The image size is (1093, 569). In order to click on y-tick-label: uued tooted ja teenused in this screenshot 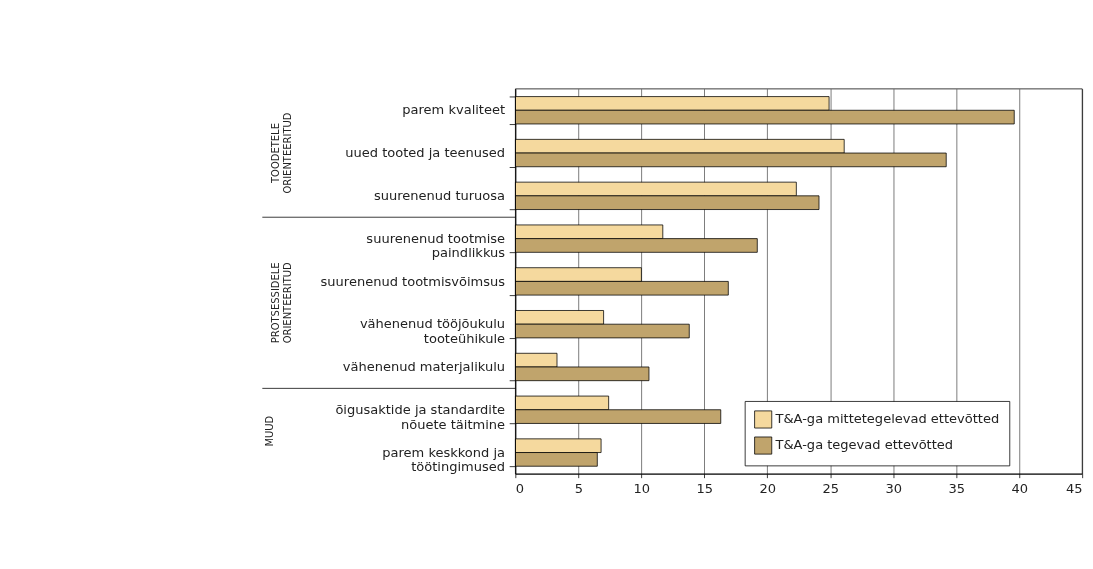, I will do `click(425, 153)`.